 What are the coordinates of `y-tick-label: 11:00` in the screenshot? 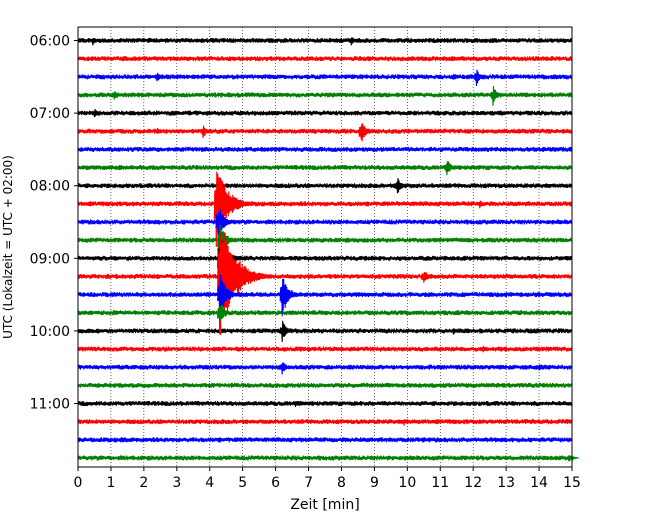 It's located at (50, 405).